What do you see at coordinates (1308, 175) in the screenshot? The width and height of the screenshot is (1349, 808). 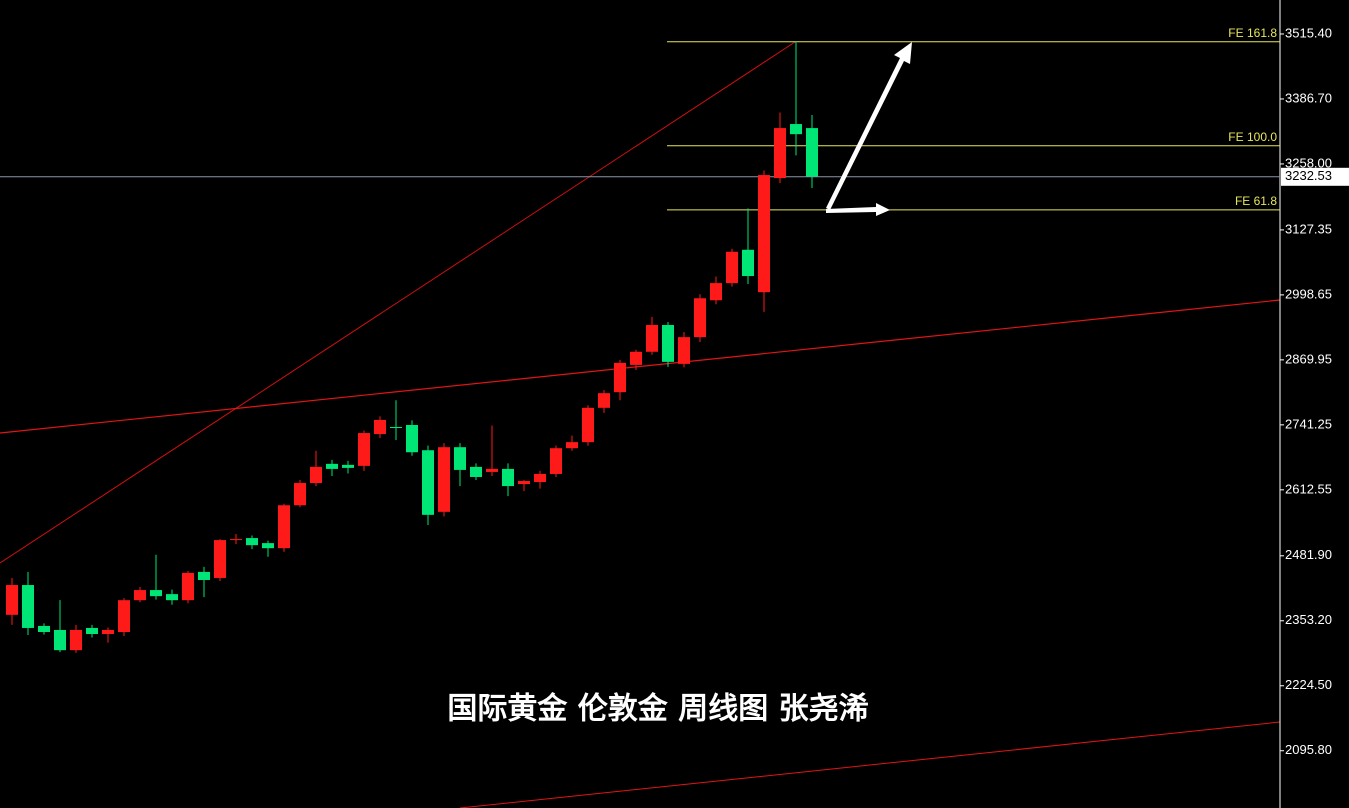 I see `last-price-label: 3232.53` at bounding box center [1308, 175].